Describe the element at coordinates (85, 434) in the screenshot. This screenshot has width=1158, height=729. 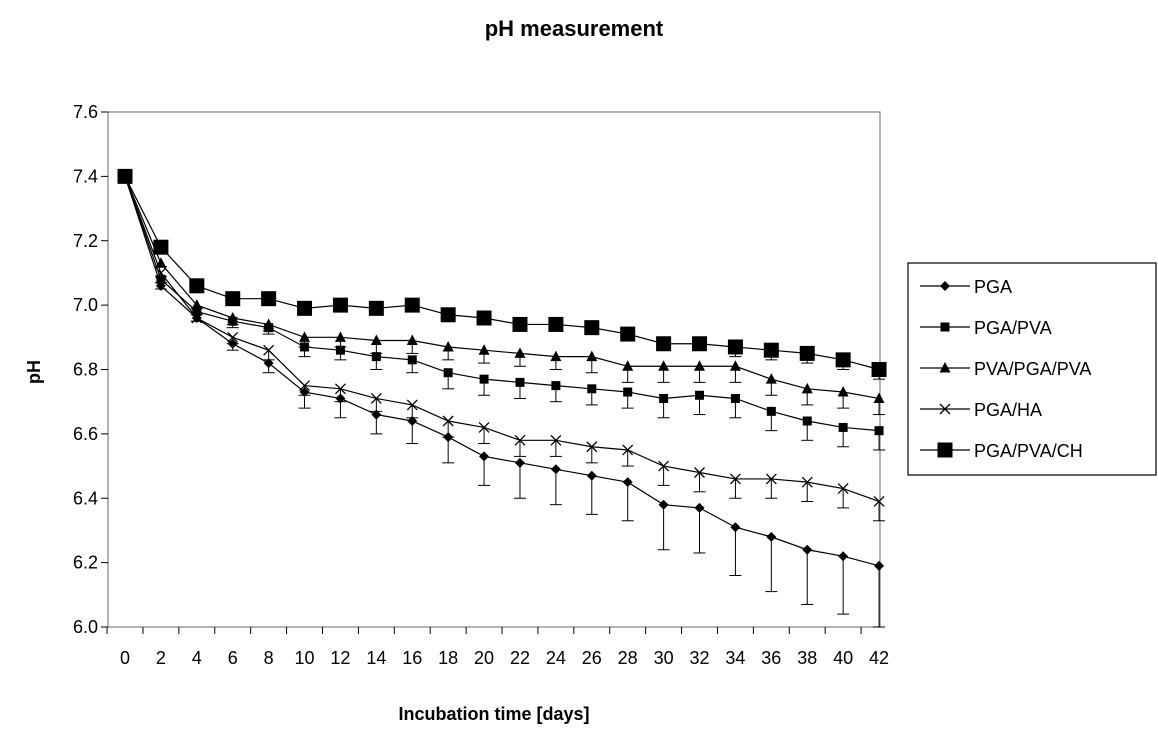
I see `y-tick-label: 6.6` at that location.